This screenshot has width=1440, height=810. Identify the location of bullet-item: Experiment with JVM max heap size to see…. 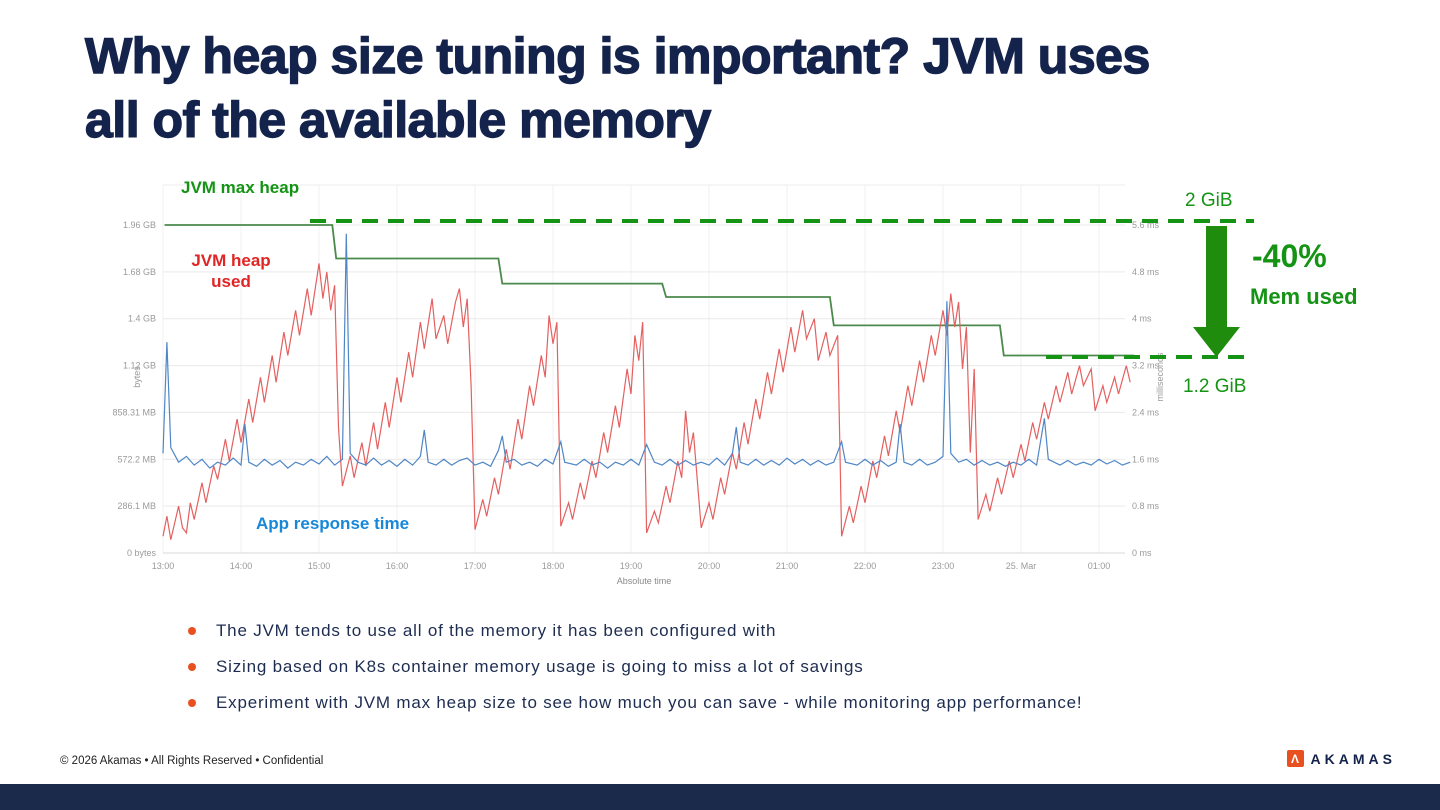
(635, 702).